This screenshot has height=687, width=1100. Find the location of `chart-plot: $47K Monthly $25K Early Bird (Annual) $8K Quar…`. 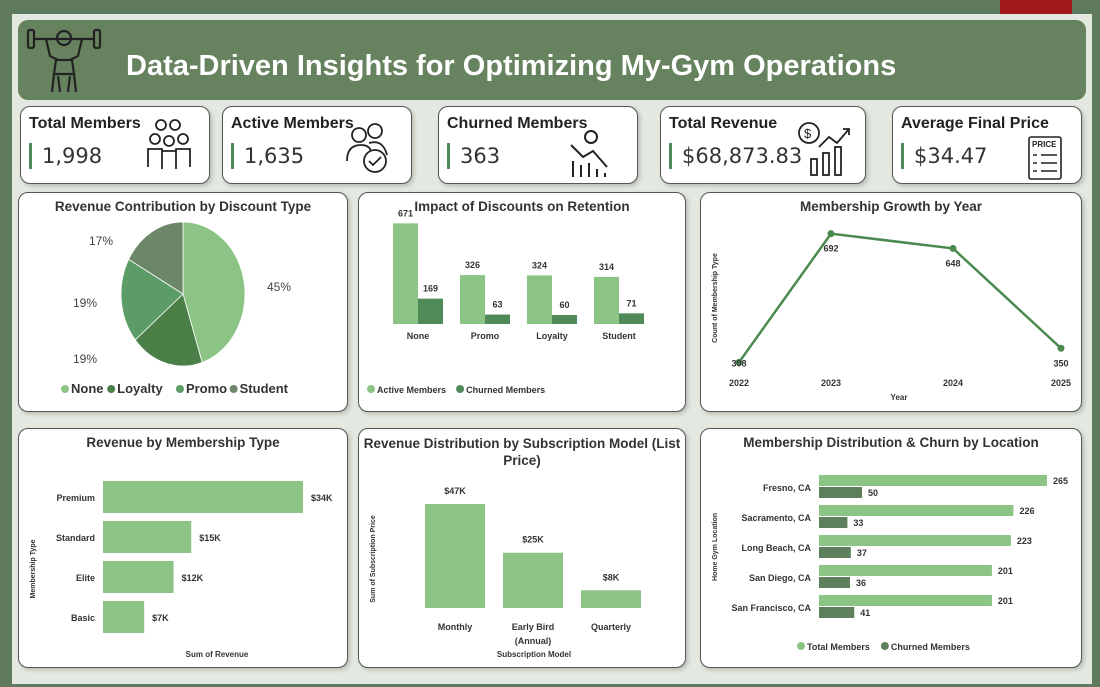

chart-plot: $47K Monthly $25K Early Bird (Annual) $8K Quar… is located at coordinates (505, 572).